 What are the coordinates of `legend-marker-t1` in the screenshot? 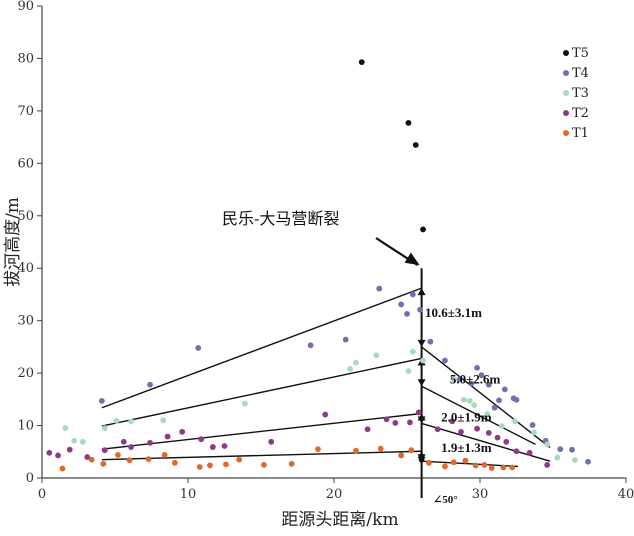 It's located at (566, 133).